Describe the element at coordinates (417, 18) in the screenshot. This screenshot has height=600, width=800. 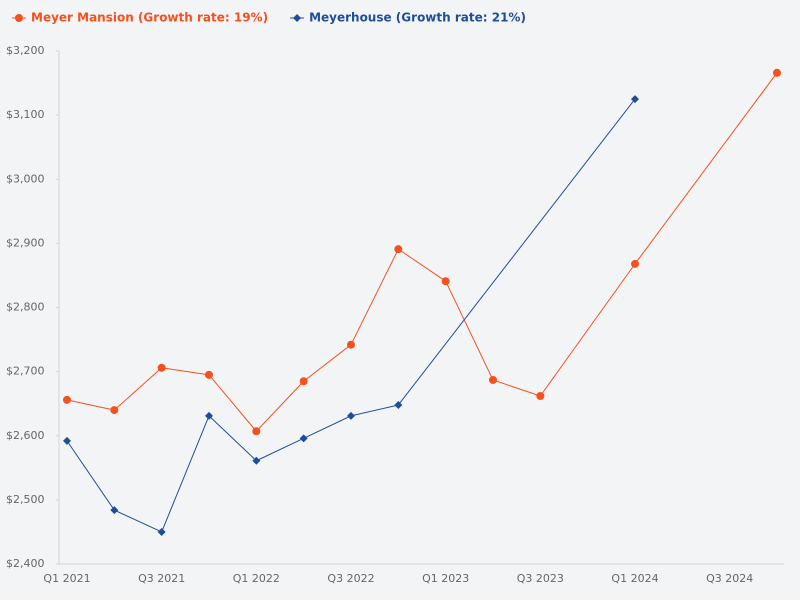
I see `legend: Meyerhouse (Growth rate: 21%)` at that location.